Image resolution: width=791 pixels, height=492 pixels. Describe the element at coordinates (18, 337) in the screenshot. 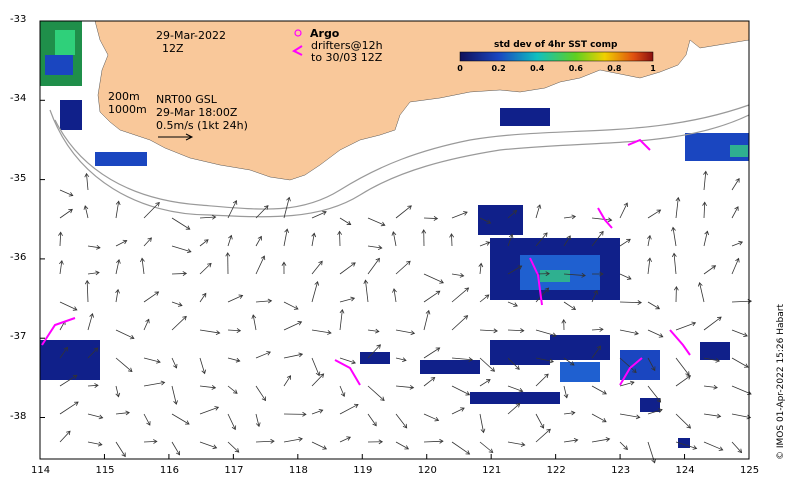

I see `y-axis-tick-label: -37` at that location.